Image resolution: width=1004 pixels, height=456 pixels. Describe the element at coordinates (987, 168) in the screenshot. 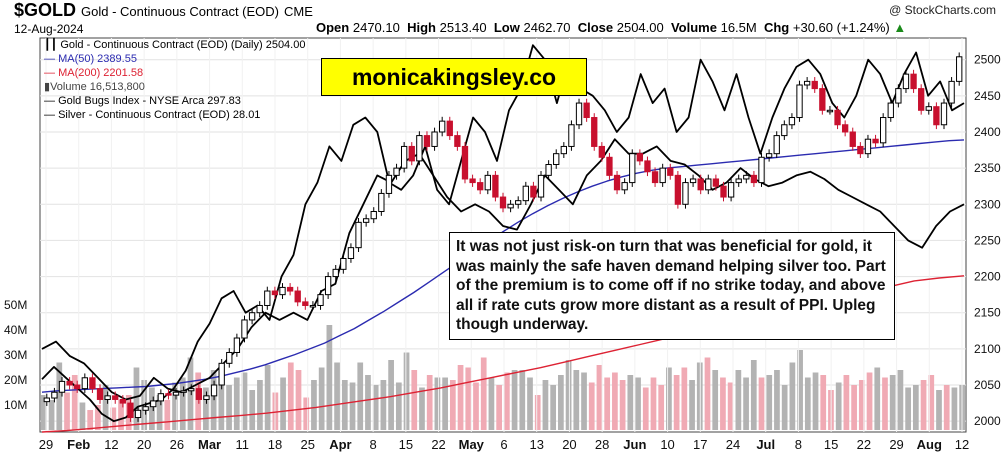

I see `price-tick-label: 2350` at that location.